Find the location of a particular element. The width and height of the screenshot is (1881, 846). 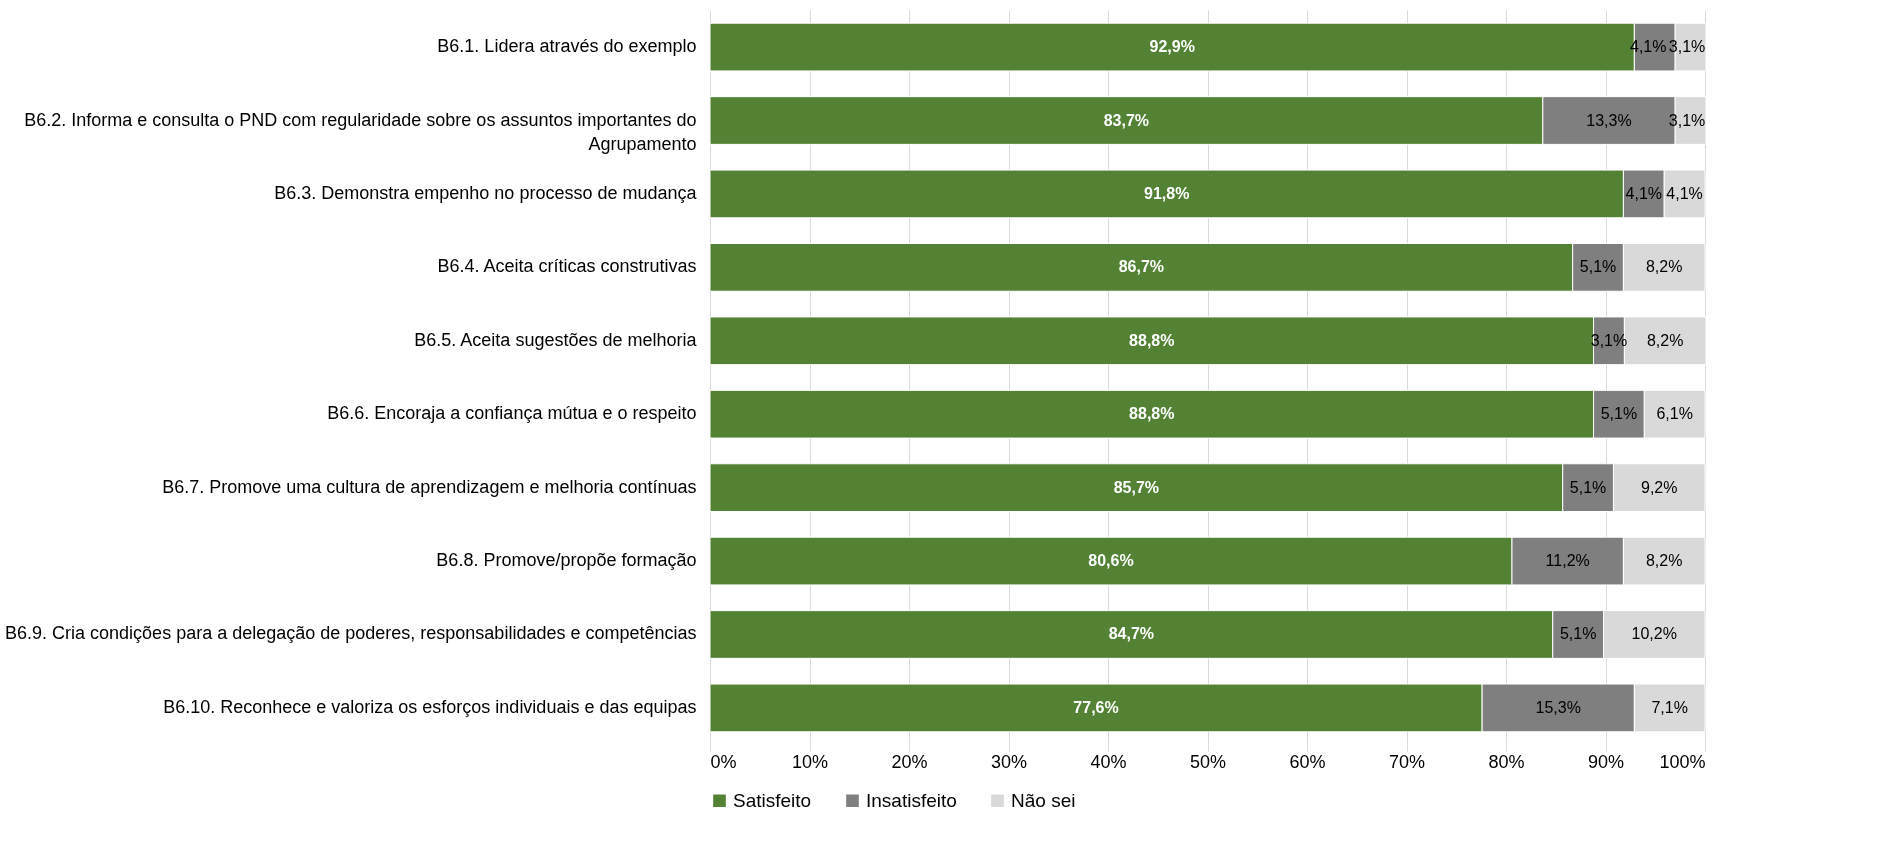

data-label: 10,2% is located at coordinates (1654, 634).